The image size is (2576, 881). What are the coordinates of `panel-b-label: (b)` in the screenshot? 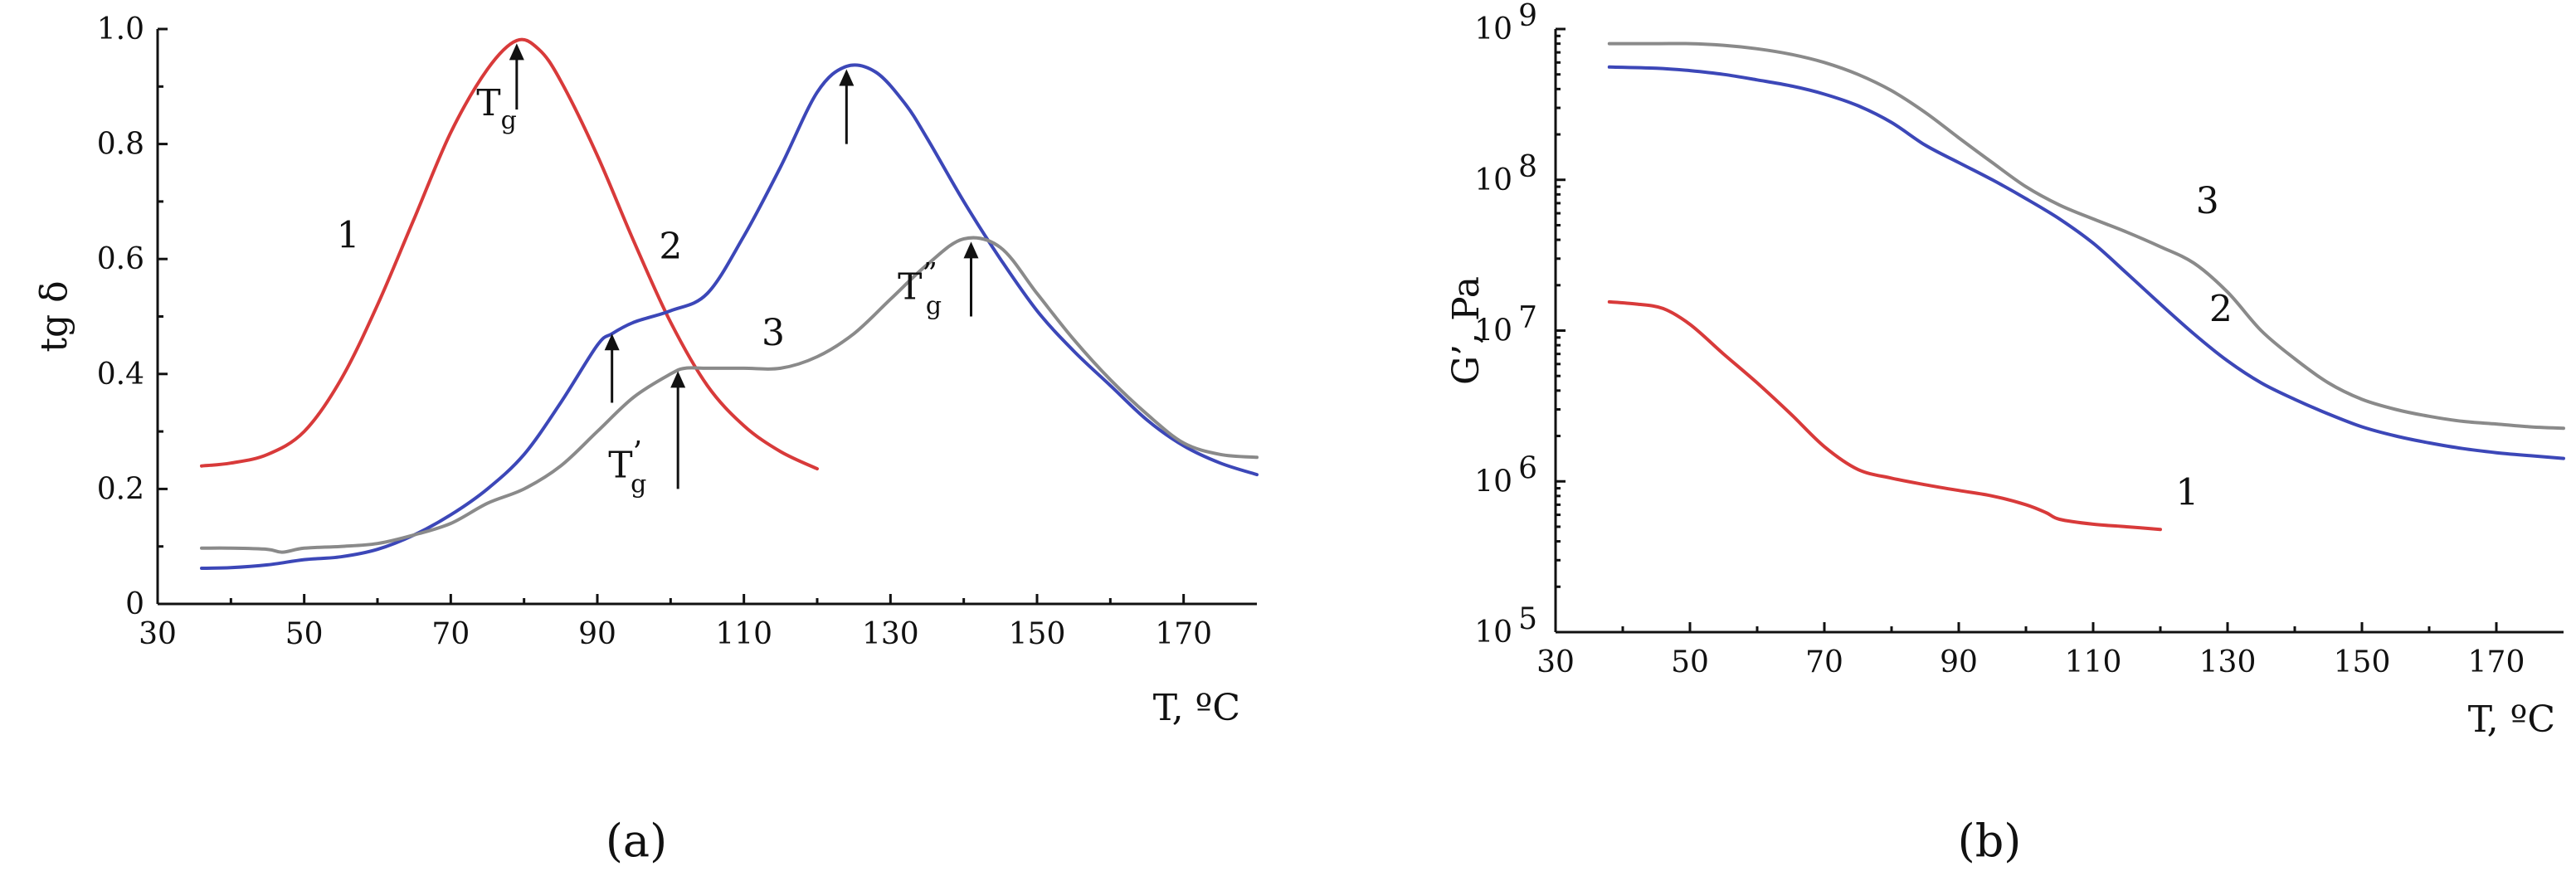 It's located at (1990, 841).